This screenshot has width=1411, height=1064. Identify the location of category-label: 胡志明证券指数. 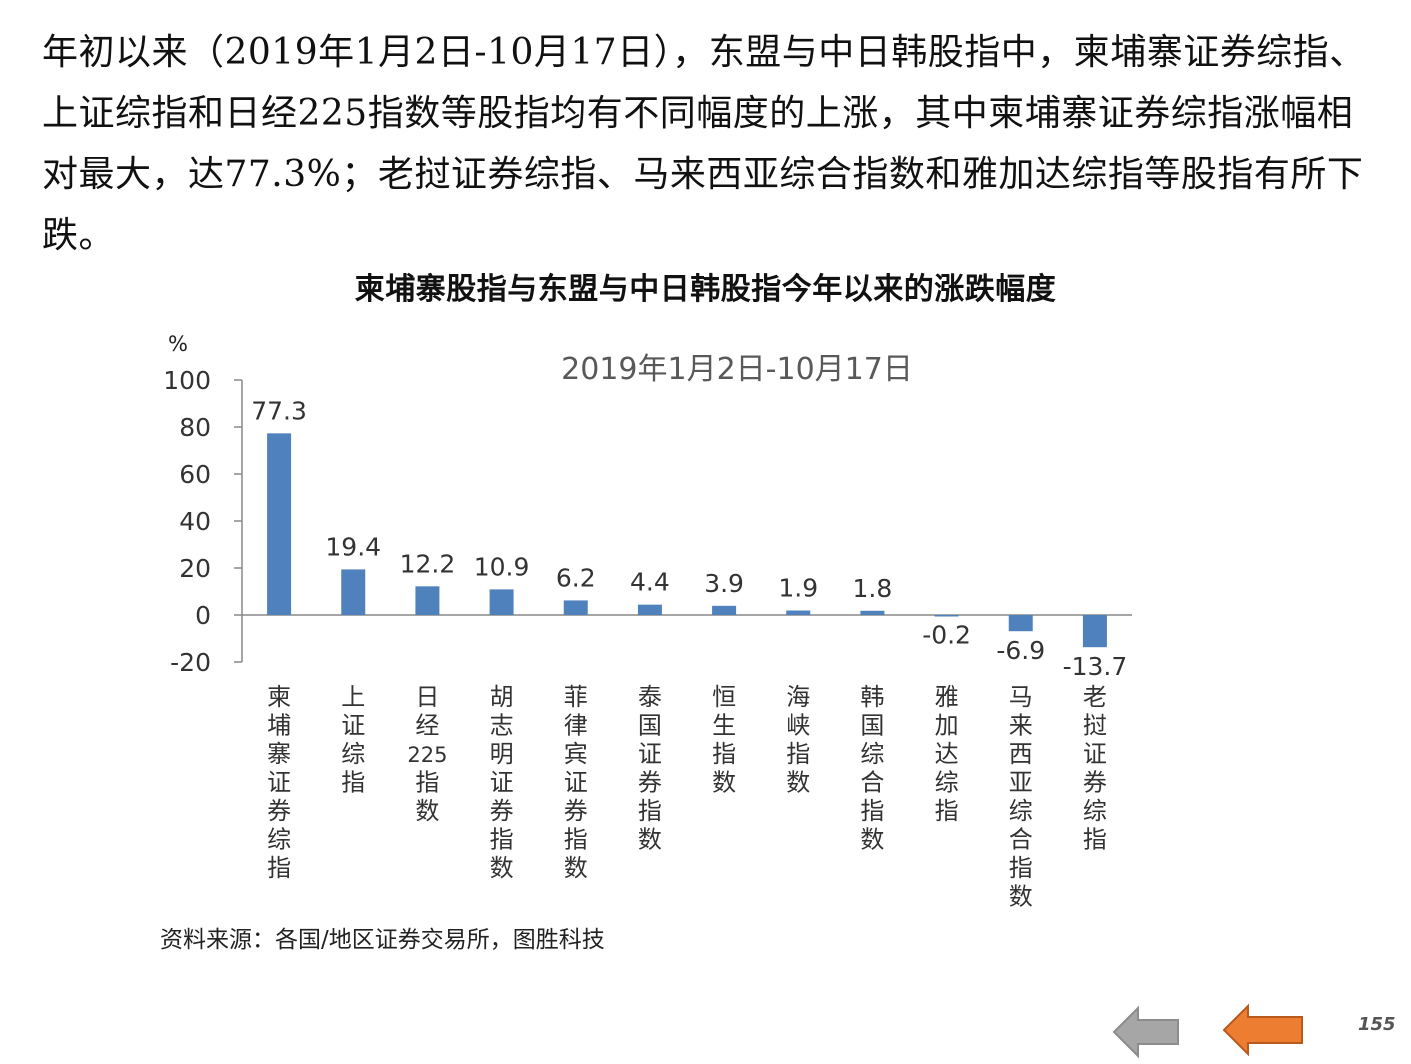
(502, 782).